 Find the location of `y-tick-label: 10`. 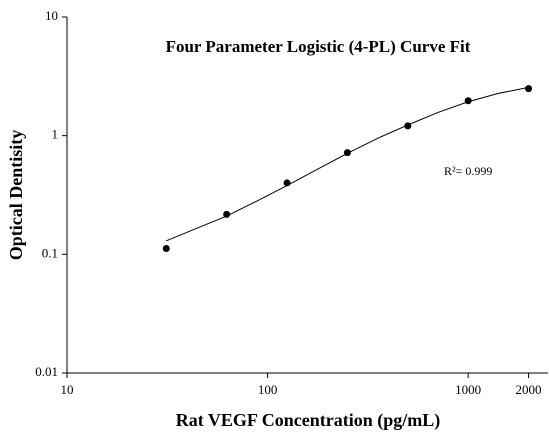

y-tick-label: 10 is located at coordinates (51, 15).